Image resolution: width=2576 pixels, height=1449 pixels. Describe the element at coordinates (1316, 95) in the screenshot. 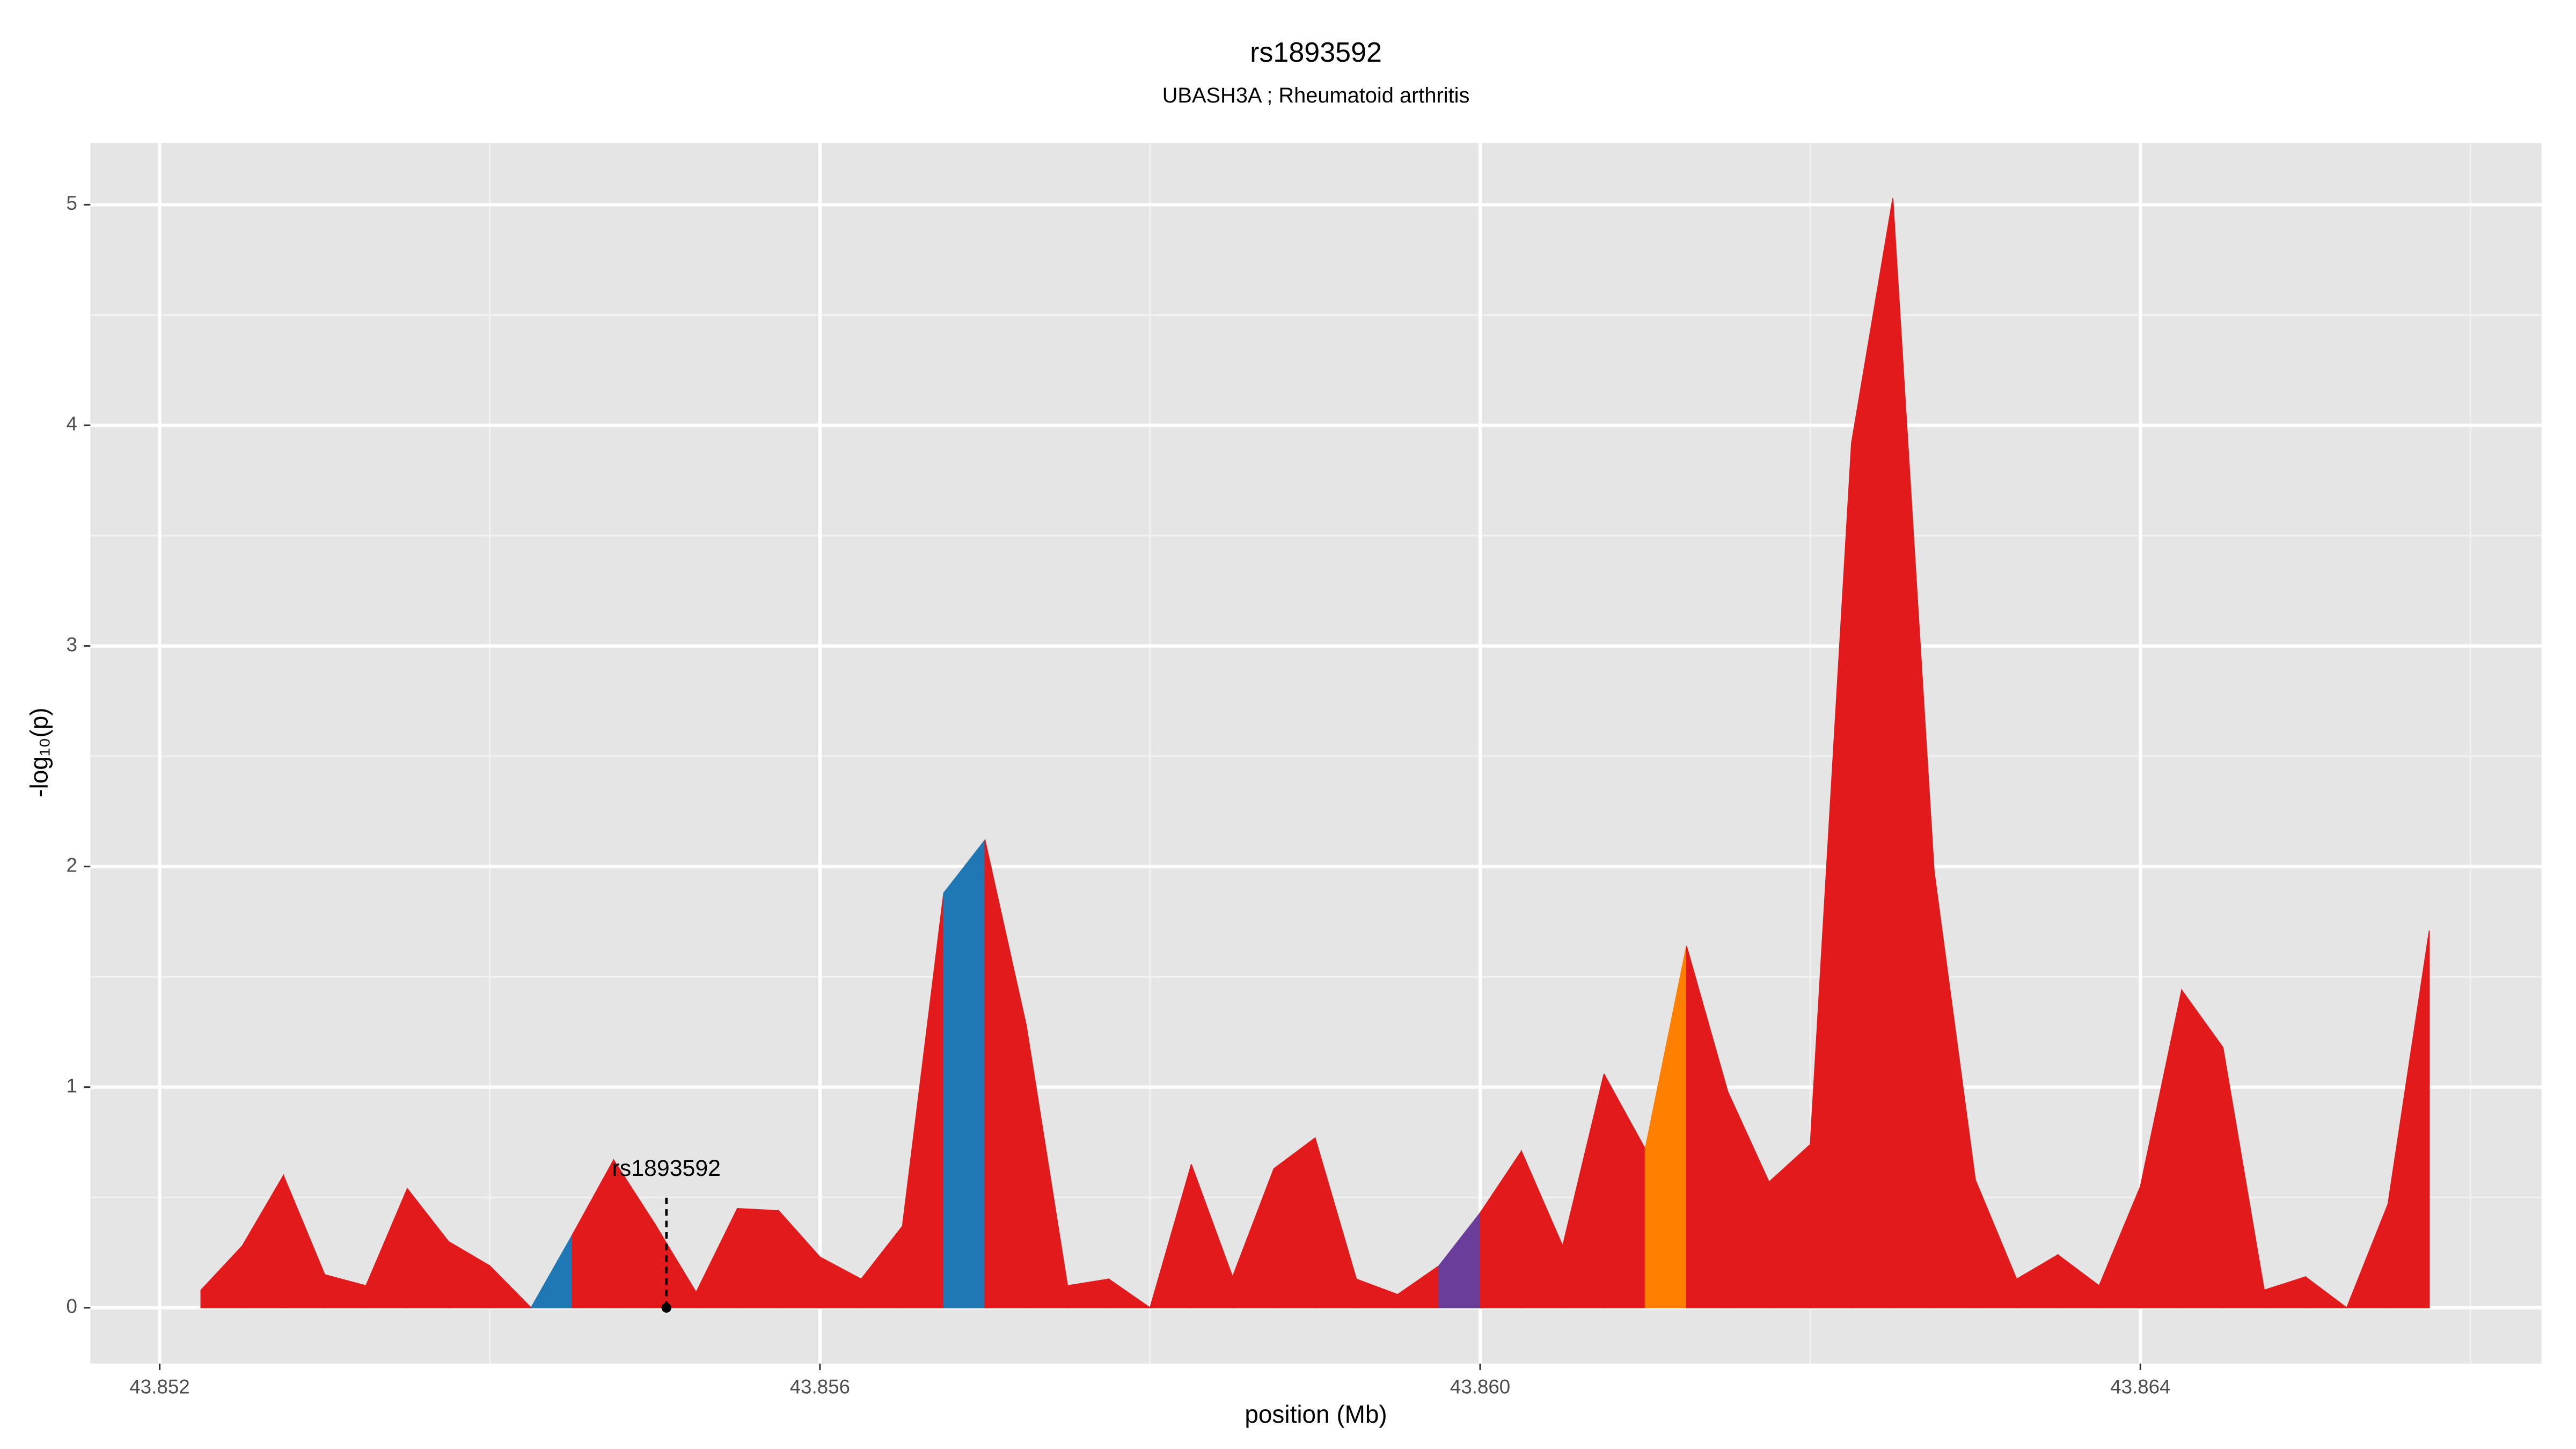

I see `chart-subtitle: UBASH3A ; Rheumatoid arthritis` at that location.